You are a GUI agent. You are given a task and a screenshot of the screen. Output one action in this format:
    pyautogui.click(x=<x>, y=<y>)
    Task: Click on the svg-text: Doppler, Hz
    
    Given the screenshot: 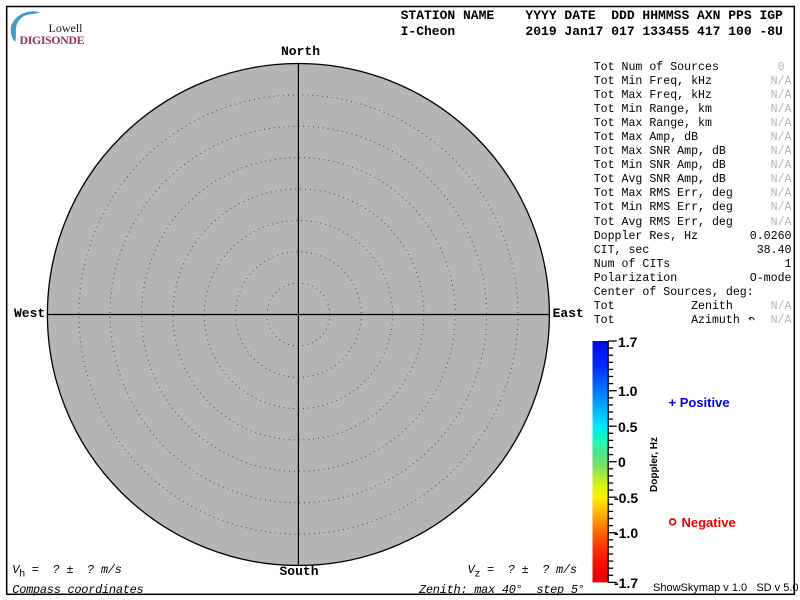 What is the action you would take?
    pyautogui.click(x=654, y=464)
    